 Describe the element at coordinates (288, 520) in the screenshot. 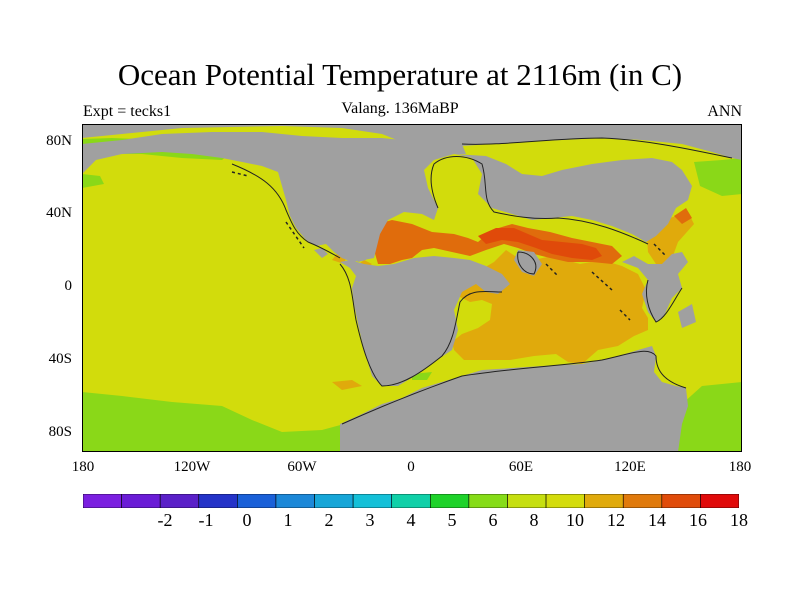

I see `colorbar-label: 1` at that location.